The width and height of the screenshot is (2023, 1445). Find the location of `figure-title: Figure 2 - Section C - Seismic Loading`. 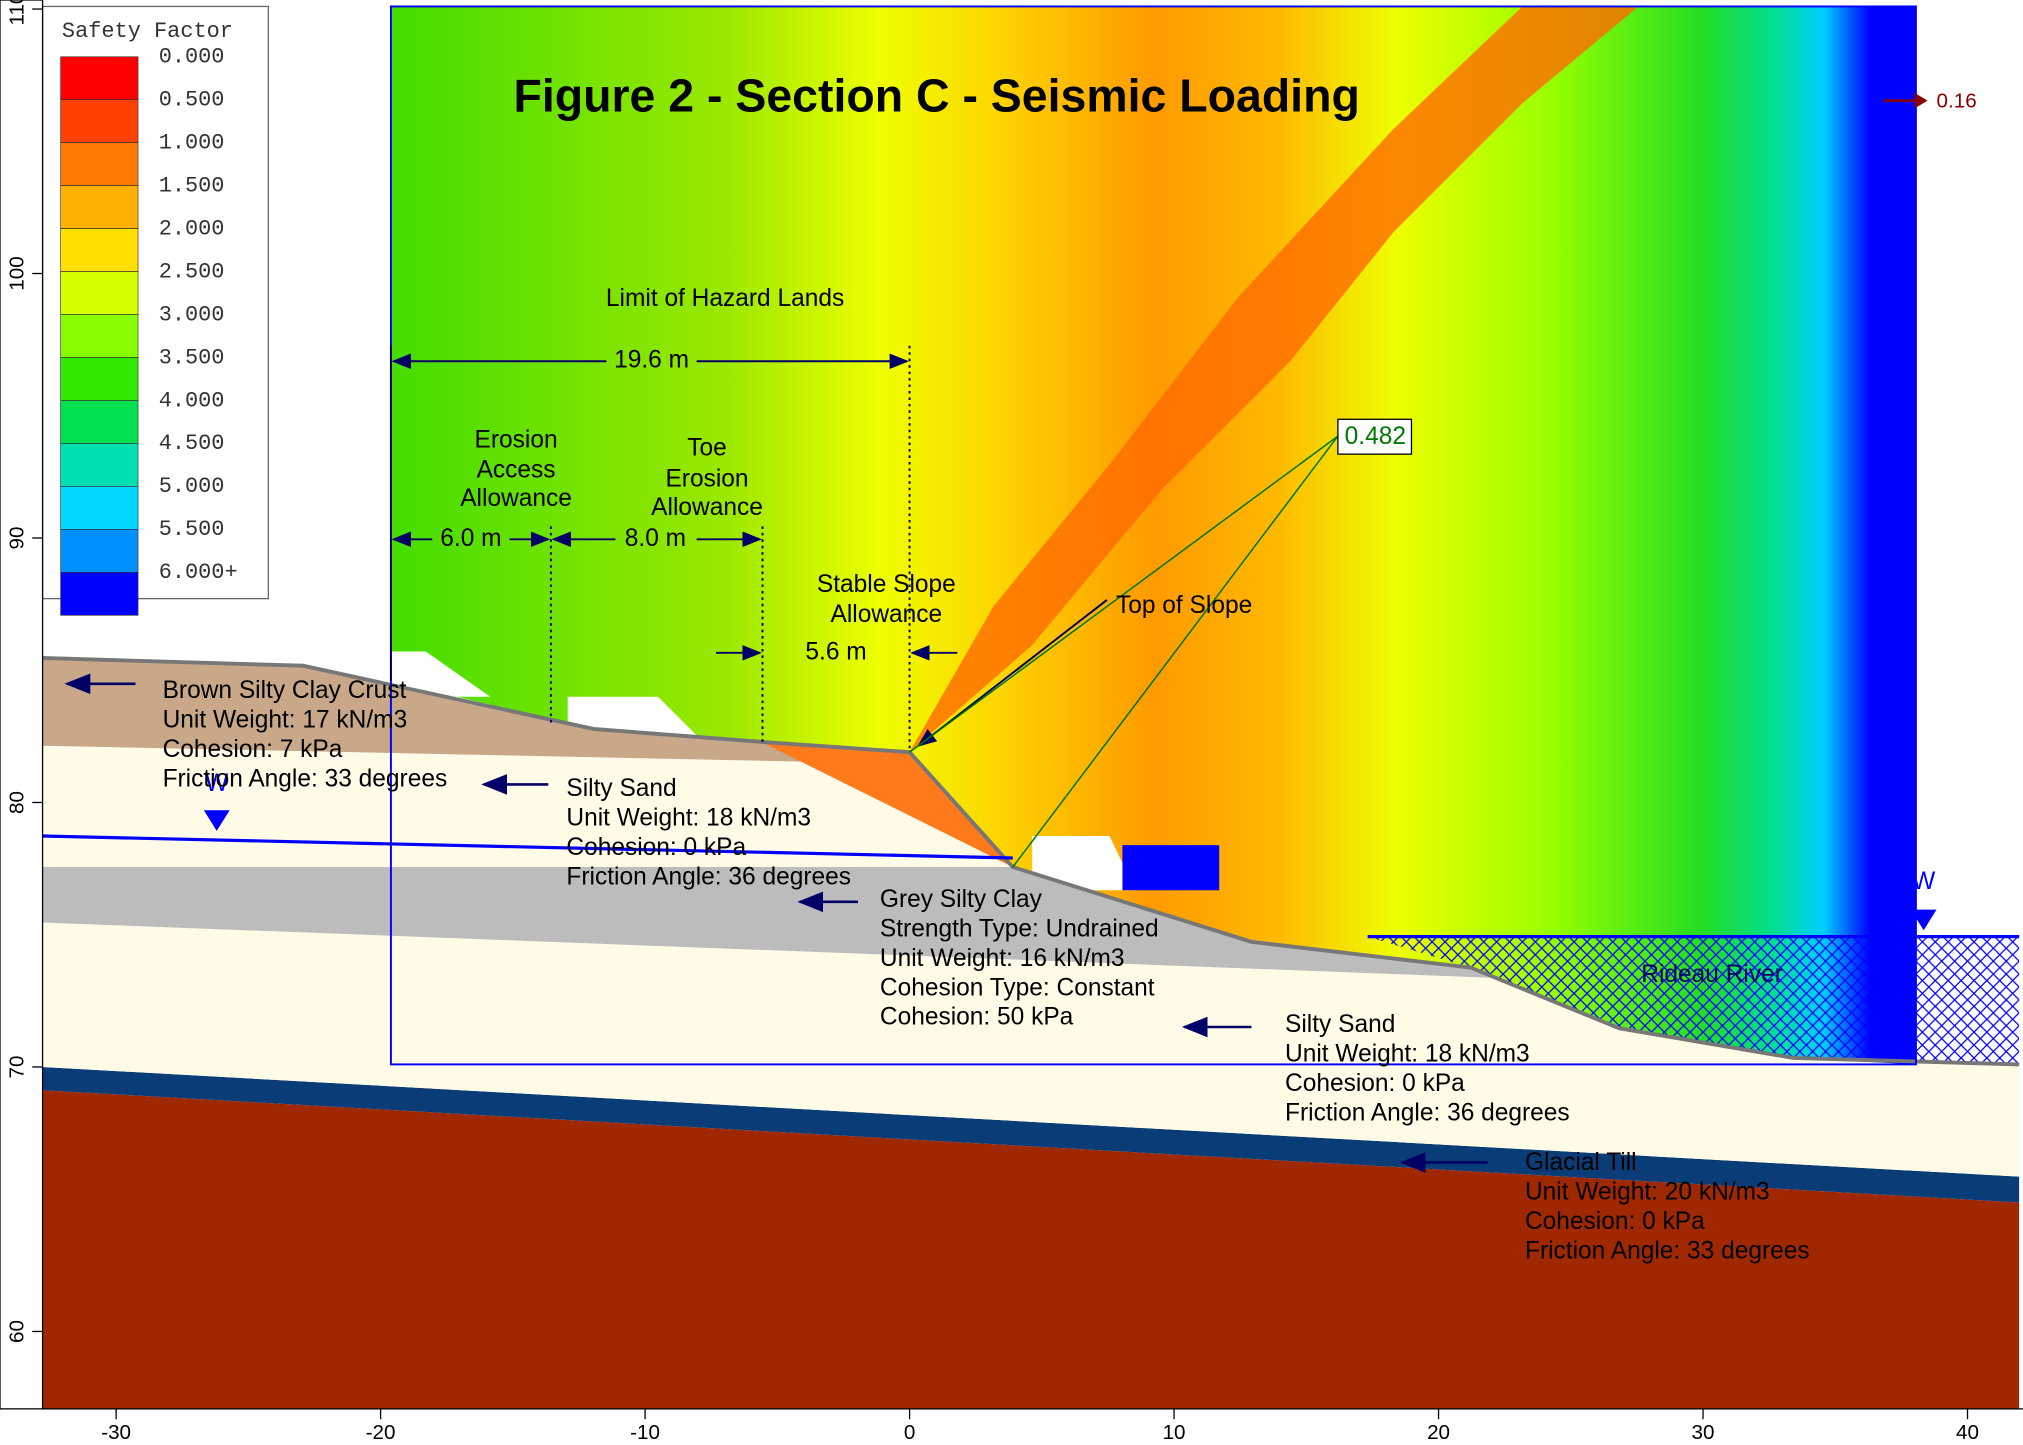

figure-title: Figure 2 - Section C - Seismic Loading is located at coordinates (936, 96).